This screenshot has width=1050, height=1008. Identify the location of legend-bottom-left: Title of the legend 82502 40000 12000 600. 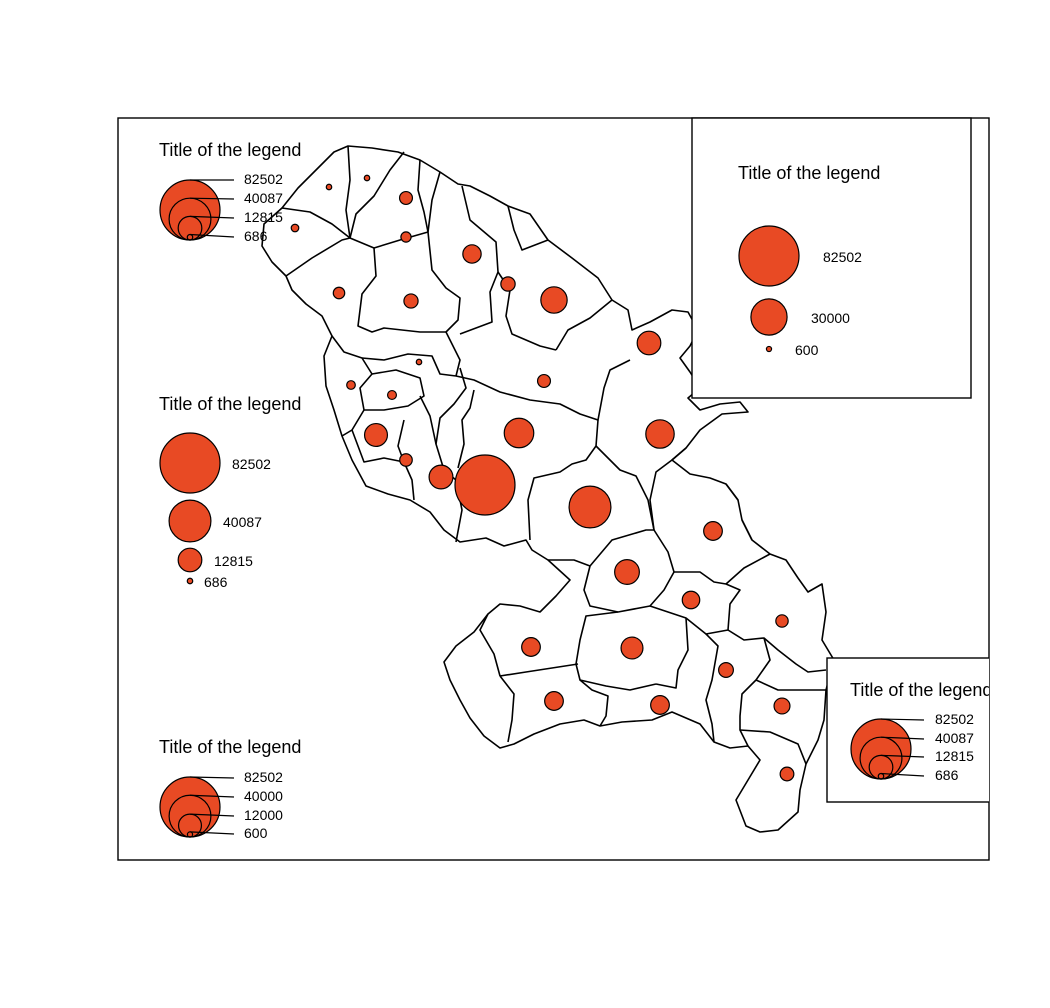
(230, 789).